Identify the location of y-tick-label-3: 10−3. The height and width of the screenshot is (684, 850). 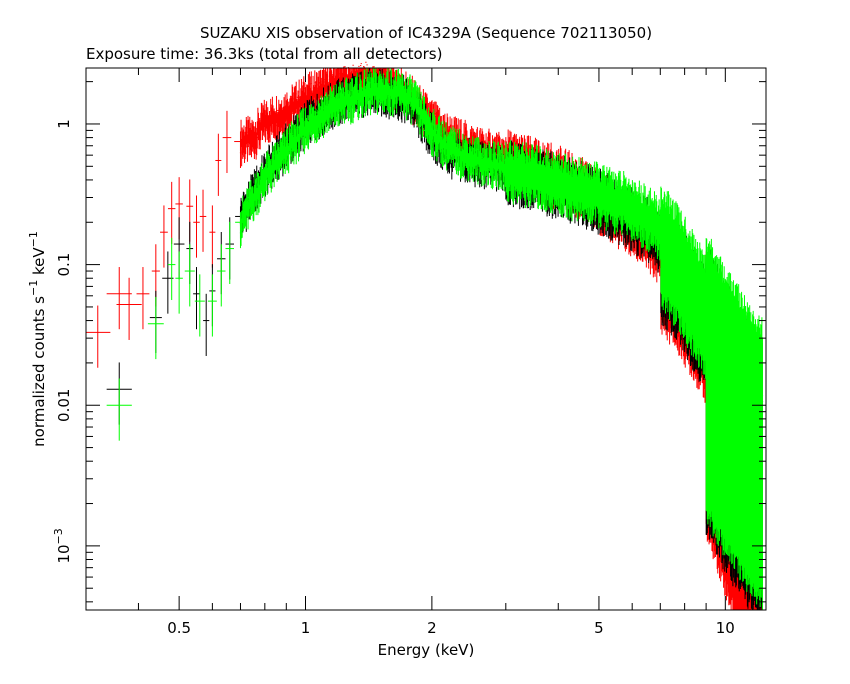
(62, 545).